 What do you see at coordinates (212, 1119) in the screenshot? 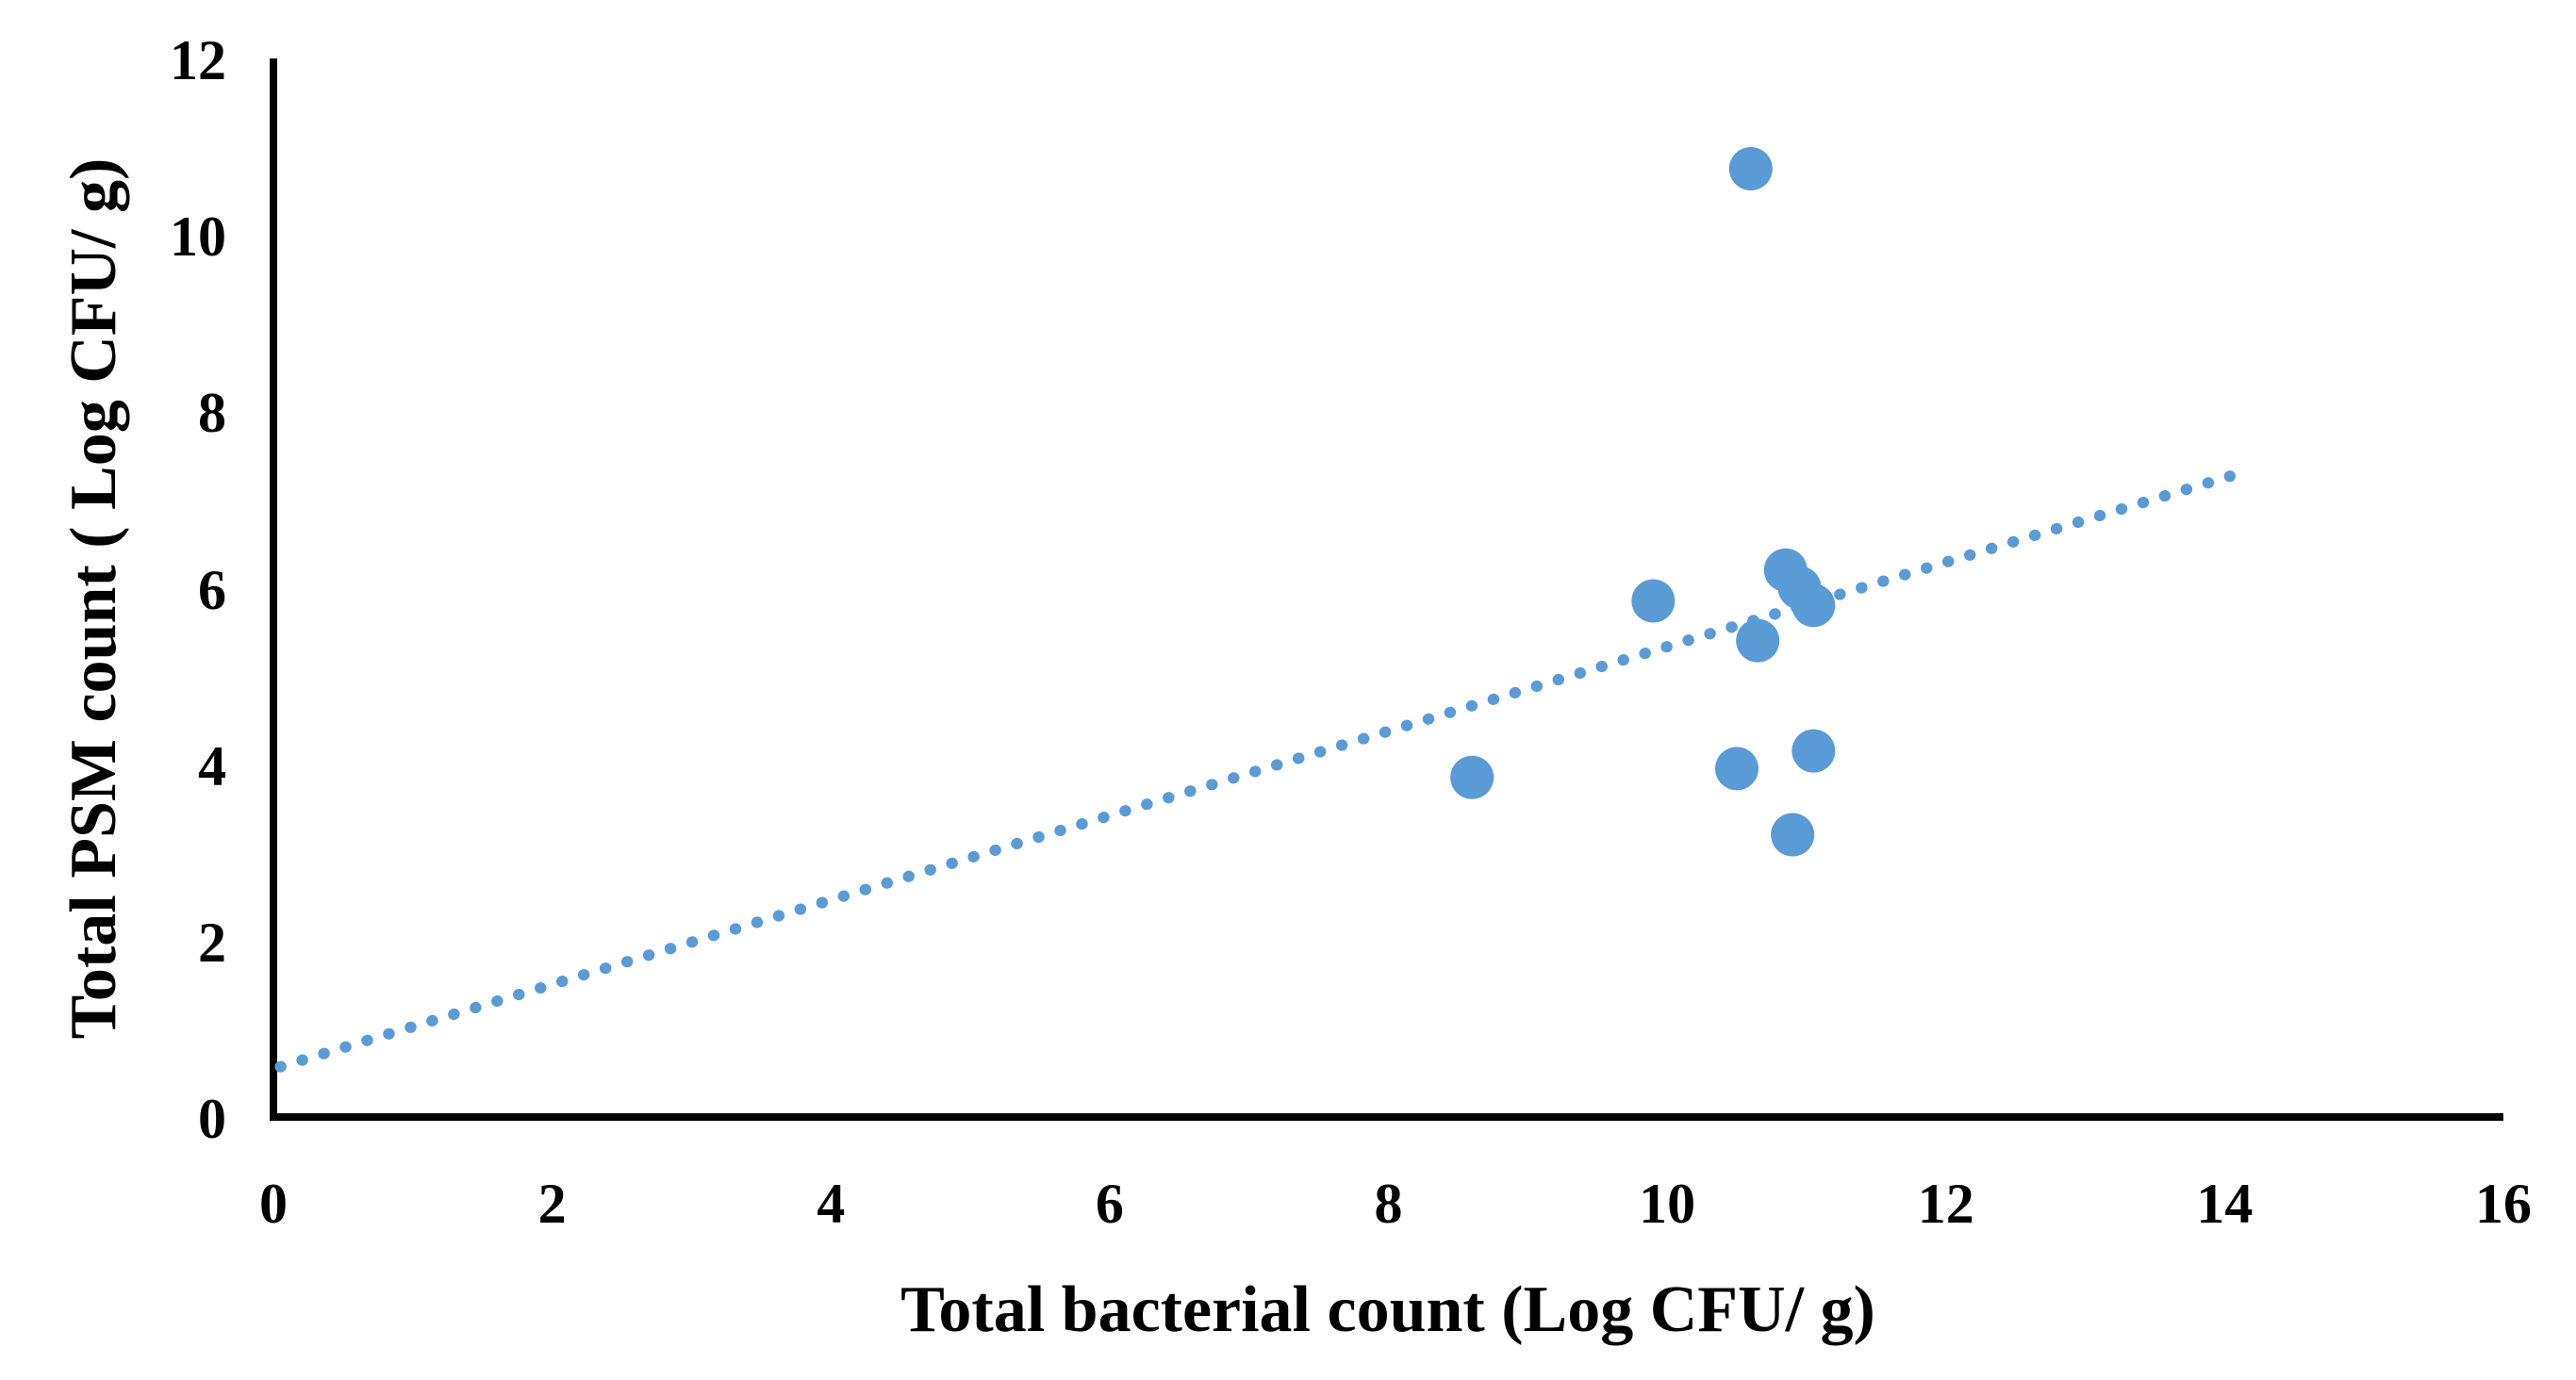
I see `y-tick-label: 0` at bounding box center [212, 1119].